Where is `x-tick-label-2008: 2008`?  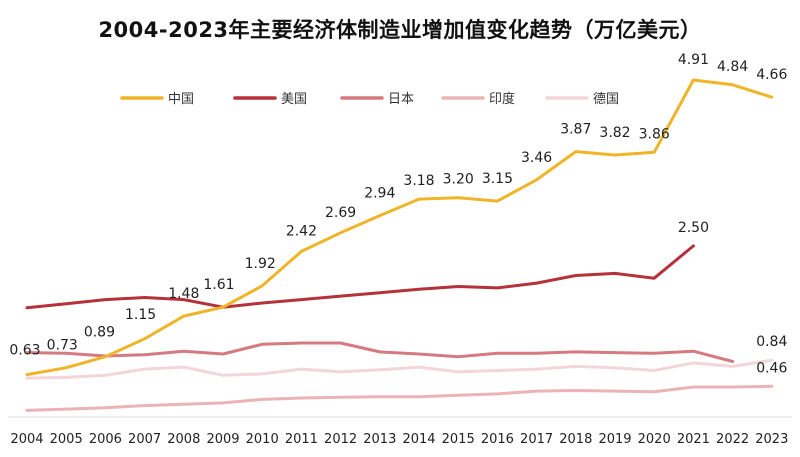 x-tick-label-2008: 2008 is located at coordinates (183, 439).